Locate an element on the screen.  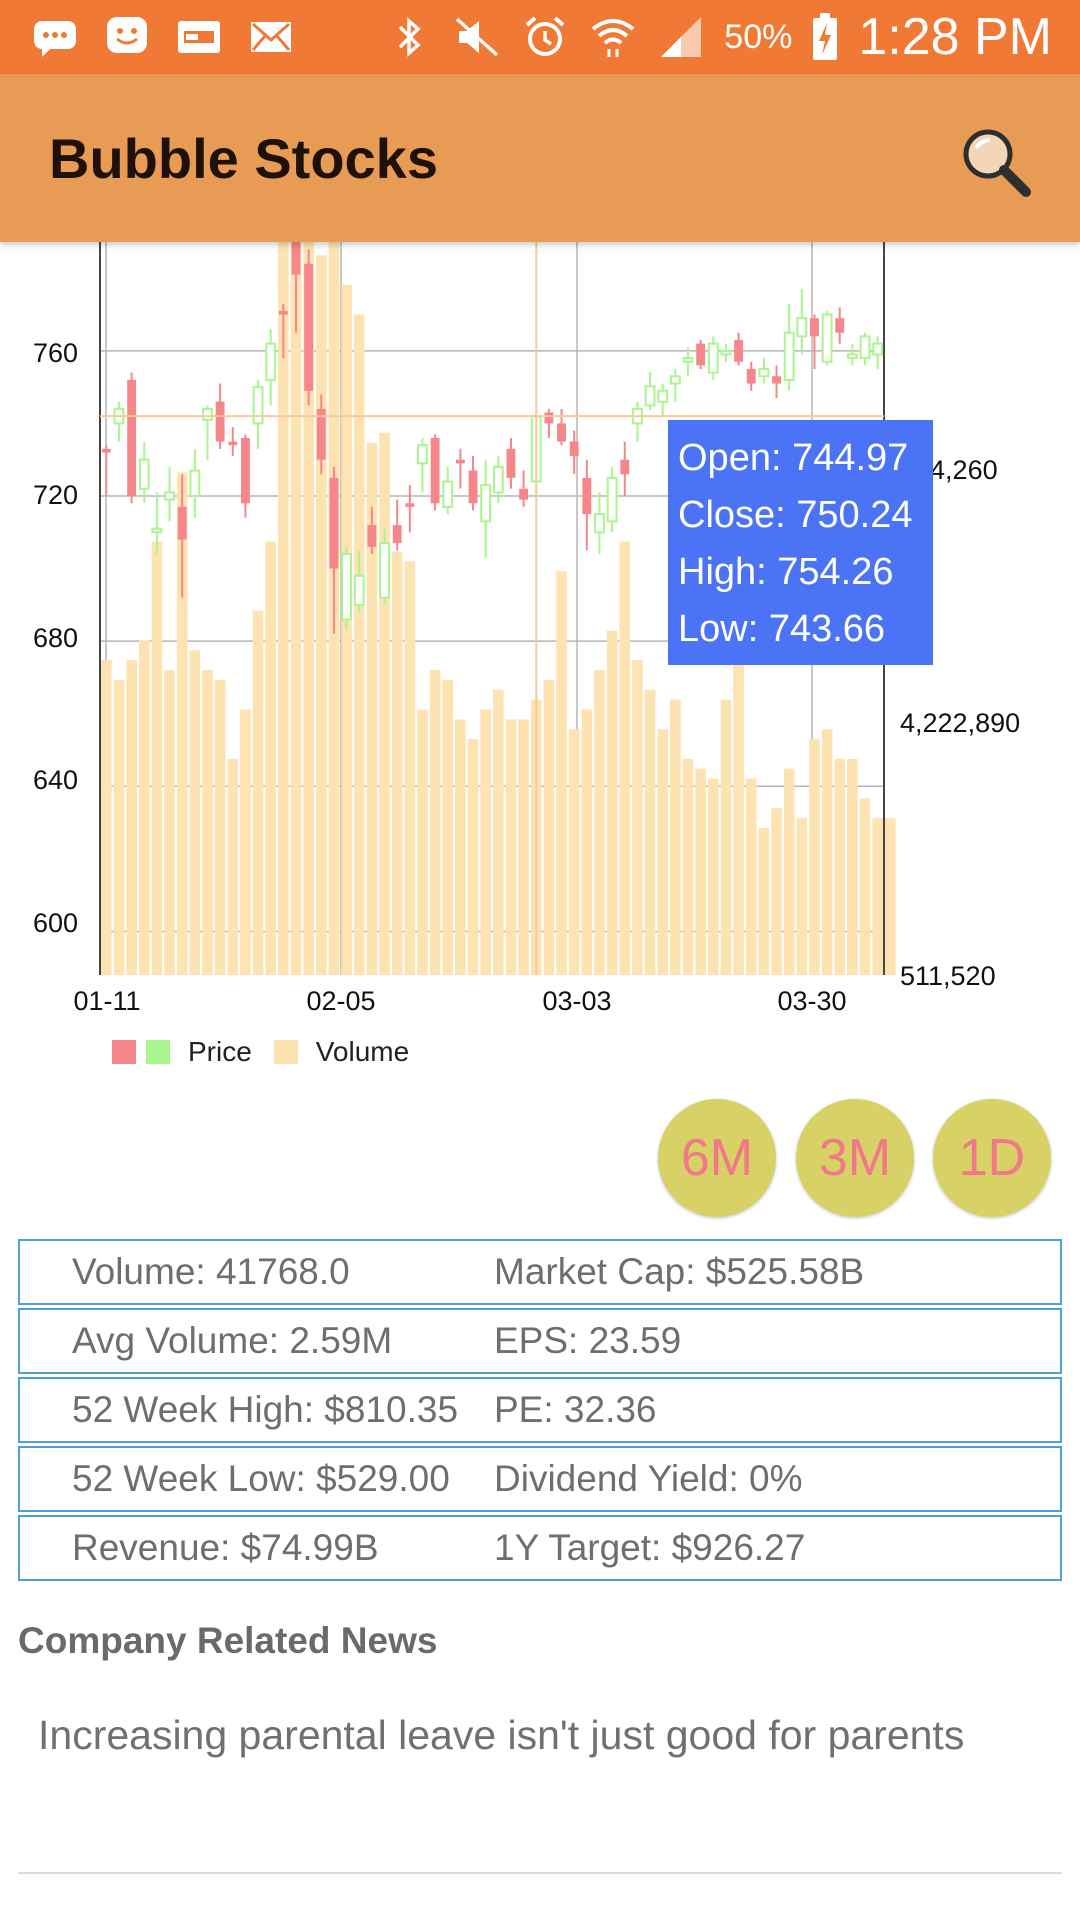
mute-icon is located at coordinates (477, 37).